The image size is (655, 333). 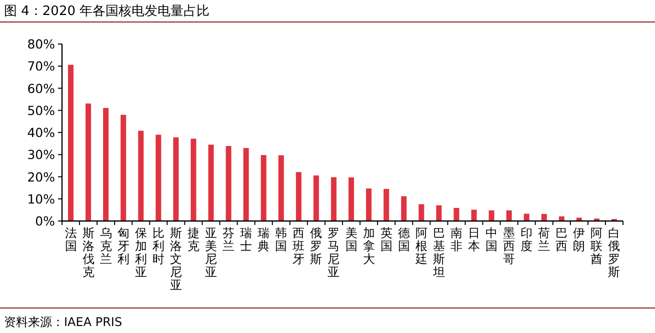 What do you see at coordinates (228, 239) in the screenshot?
I see `x-tick-label: 芬兰` at bounding box center [228, 239].